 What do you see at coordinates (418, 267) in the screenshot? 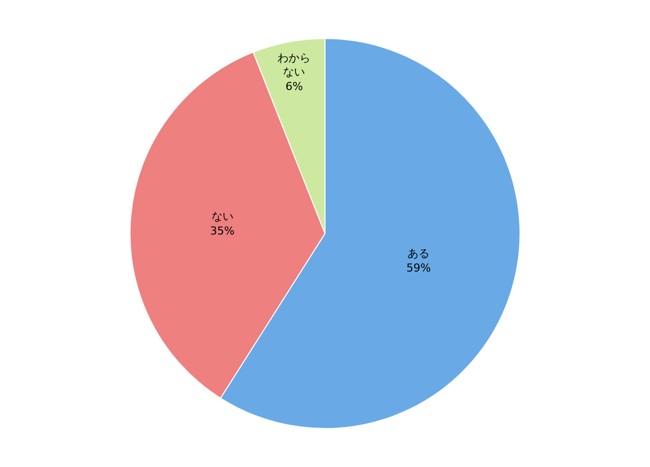
I see `data-label: 59%` at bounding box center [418, 267].